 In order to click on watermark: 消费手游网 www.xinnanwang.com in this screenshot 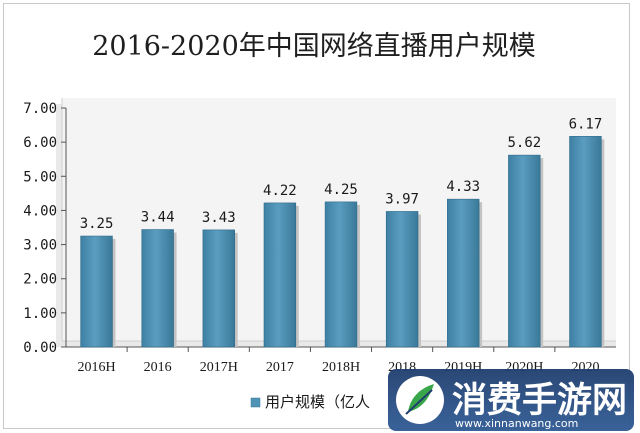, I will do `click(511, 400)`.